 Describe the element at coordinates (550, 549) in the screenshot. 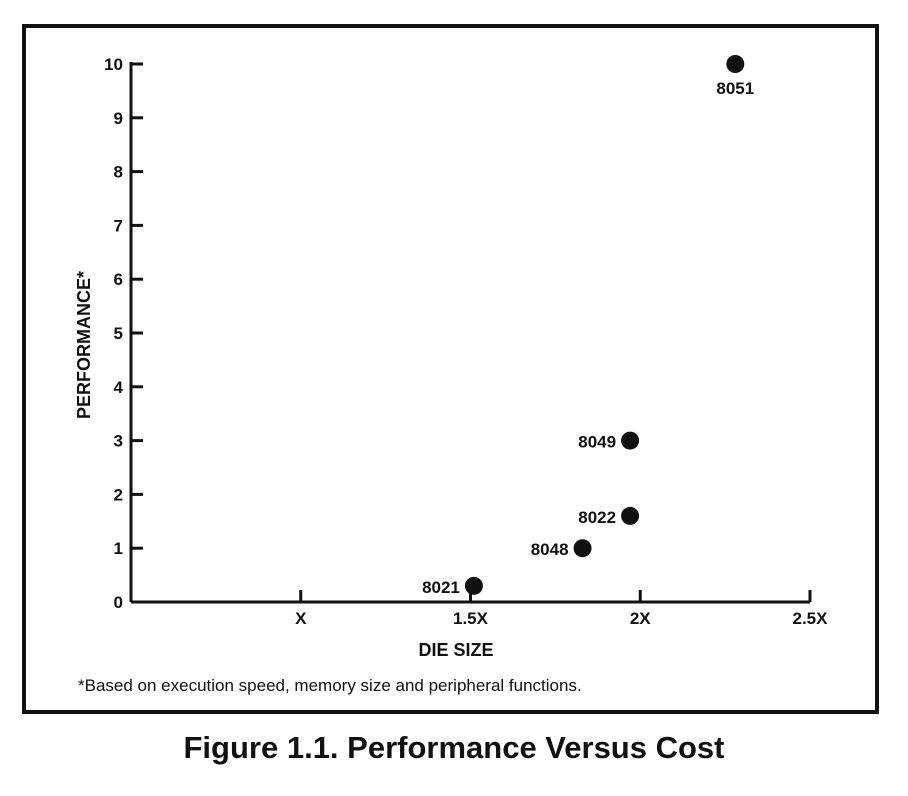

I see `point-label-8048: 8048` at that location.